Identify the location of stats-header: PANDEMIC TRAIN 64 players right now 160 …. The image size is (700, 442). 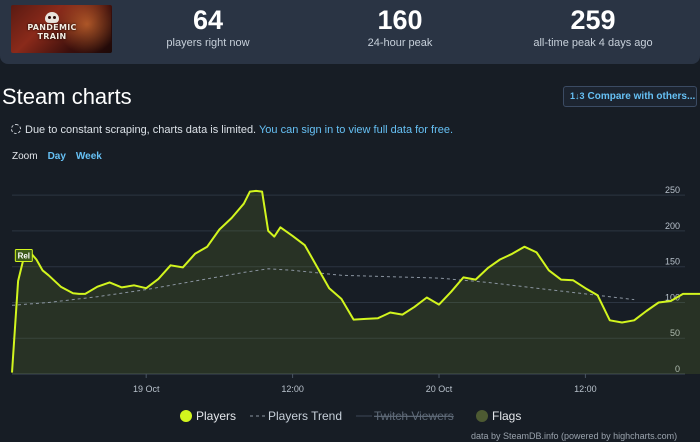
(350, 32).